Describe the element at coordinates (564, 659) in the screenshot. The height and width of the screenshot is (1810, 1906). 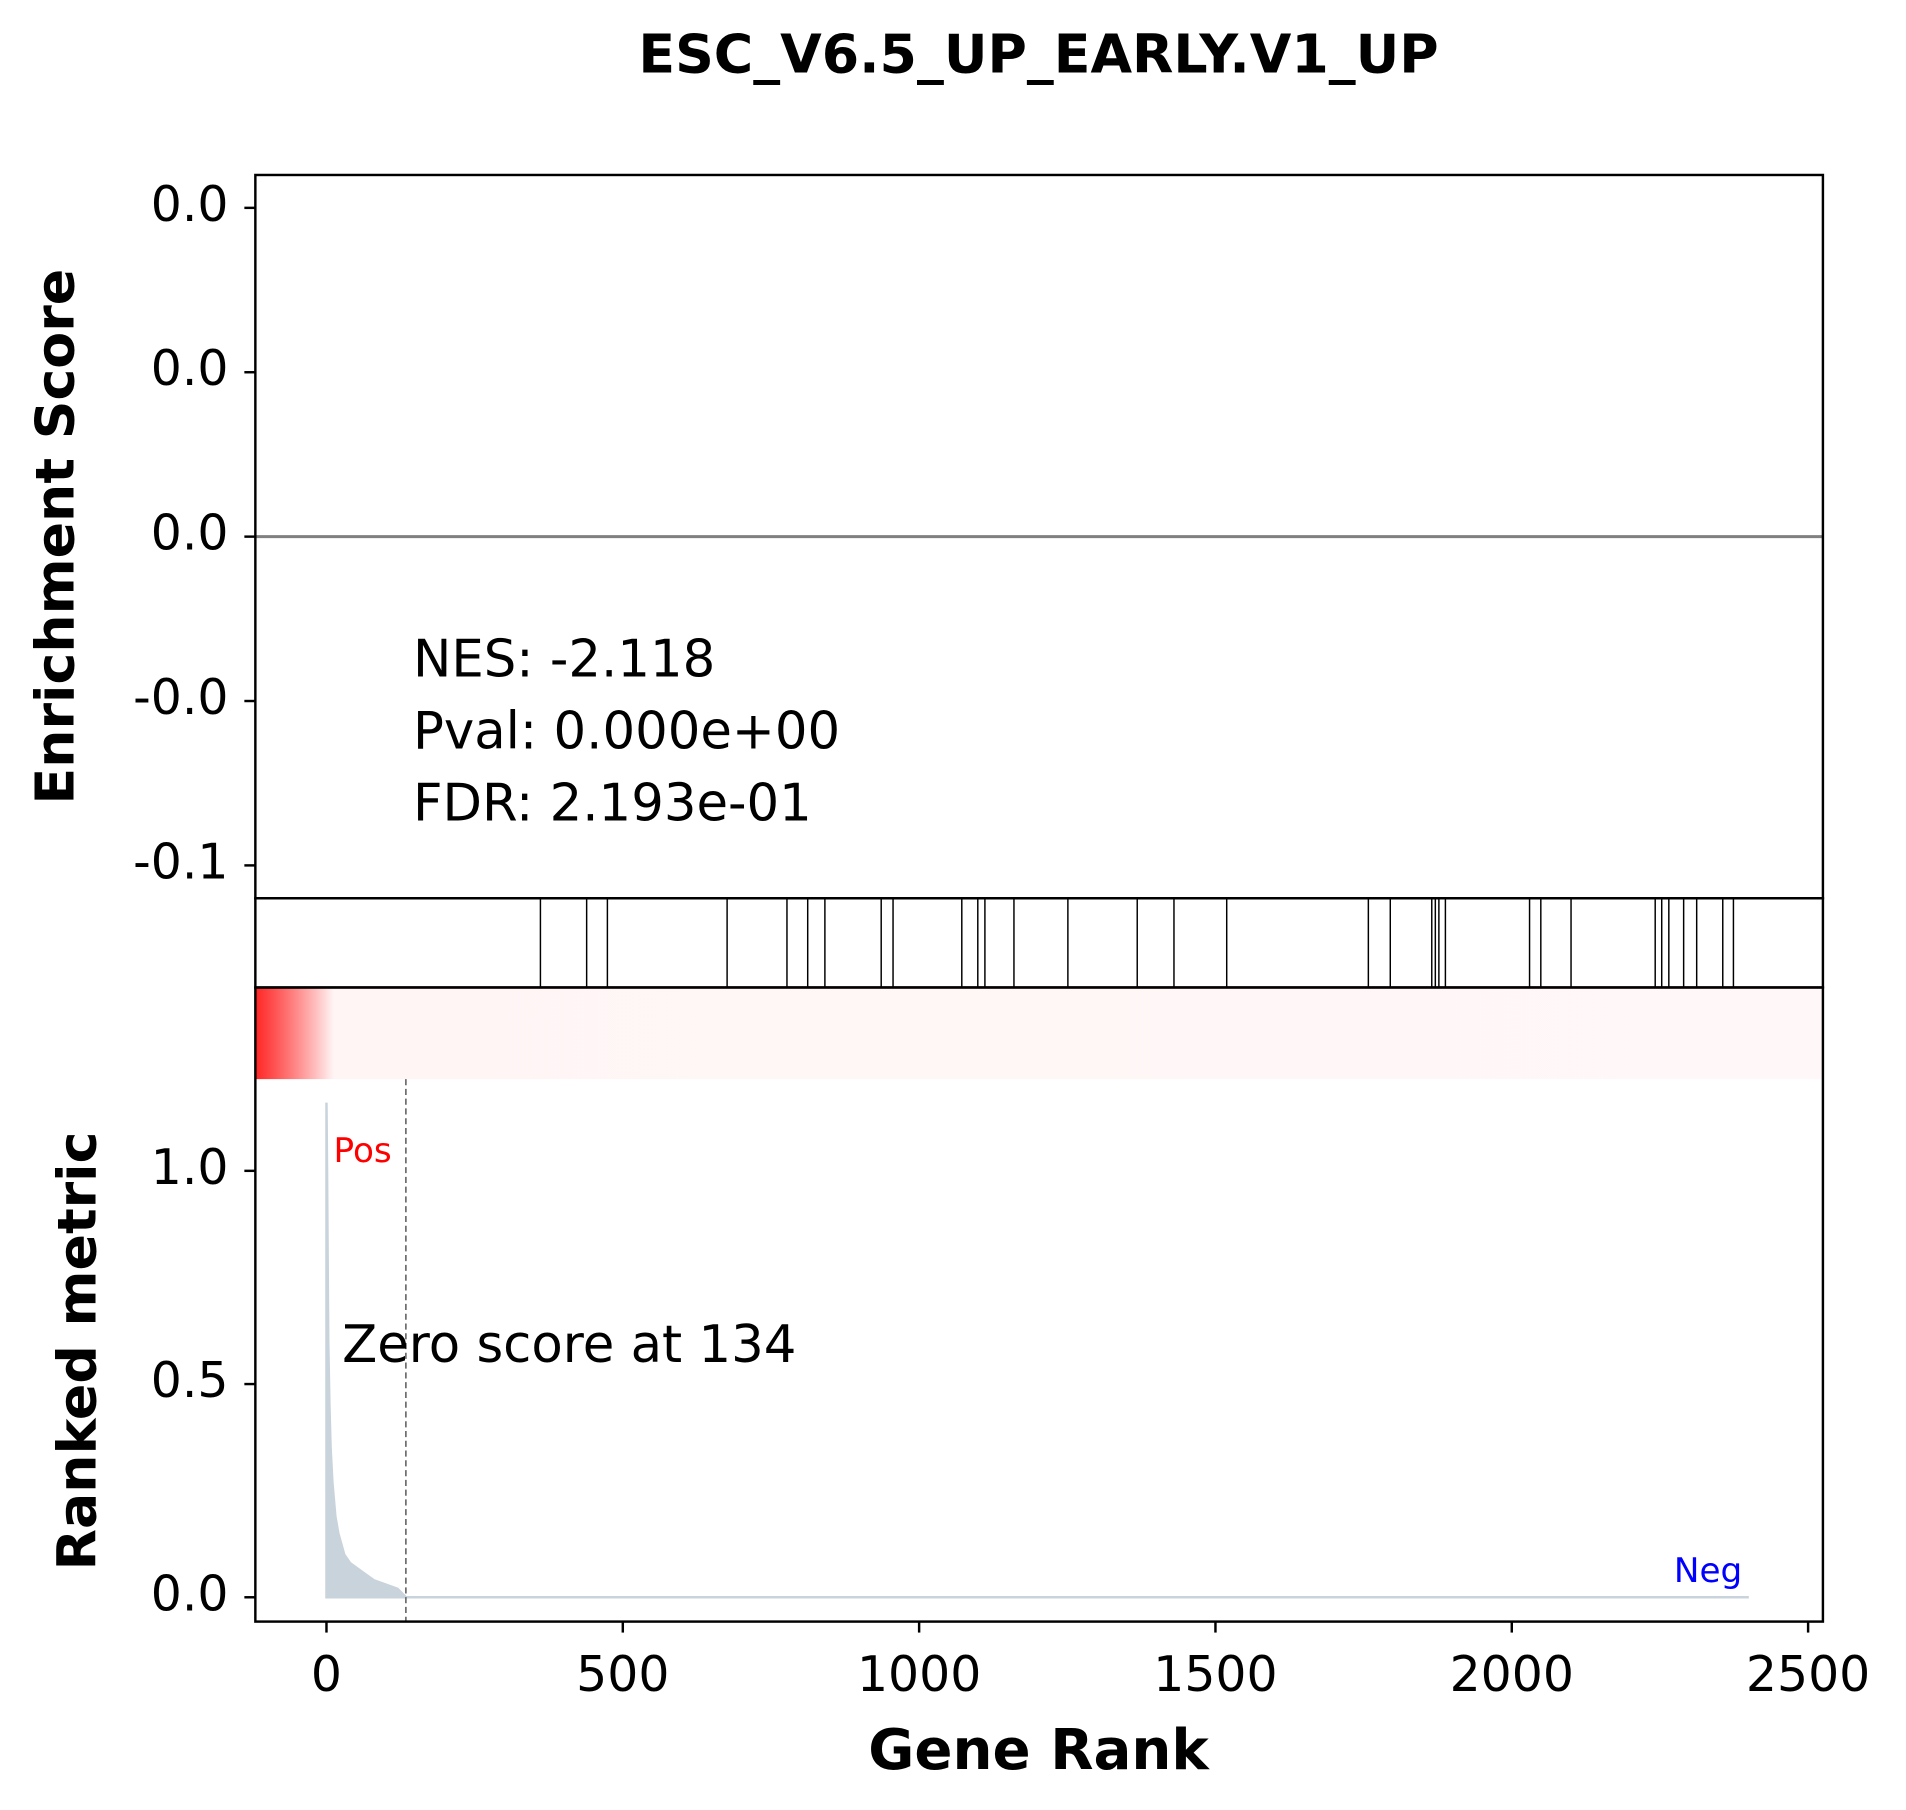
I see `stat-annotation: NES: -2.118` at that location.